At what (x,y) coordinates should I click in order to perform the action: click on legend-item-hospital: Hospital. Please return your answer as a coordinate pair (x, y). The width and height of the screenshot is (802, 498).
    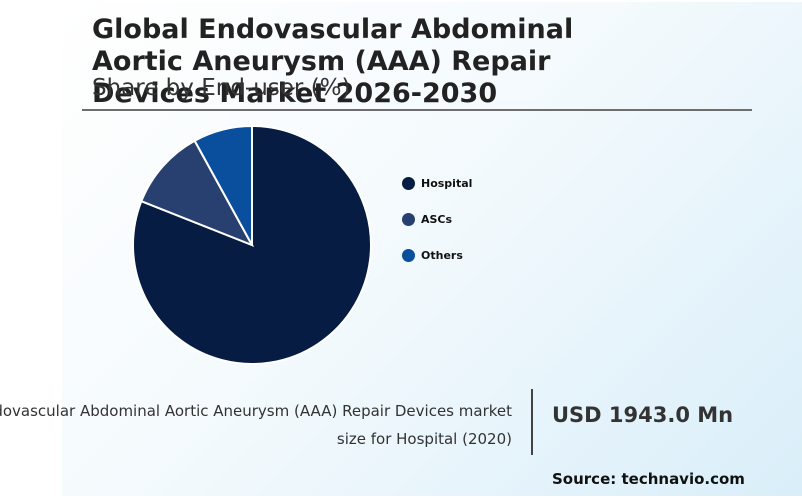
    Looking at the image, I should click on (437, 183).